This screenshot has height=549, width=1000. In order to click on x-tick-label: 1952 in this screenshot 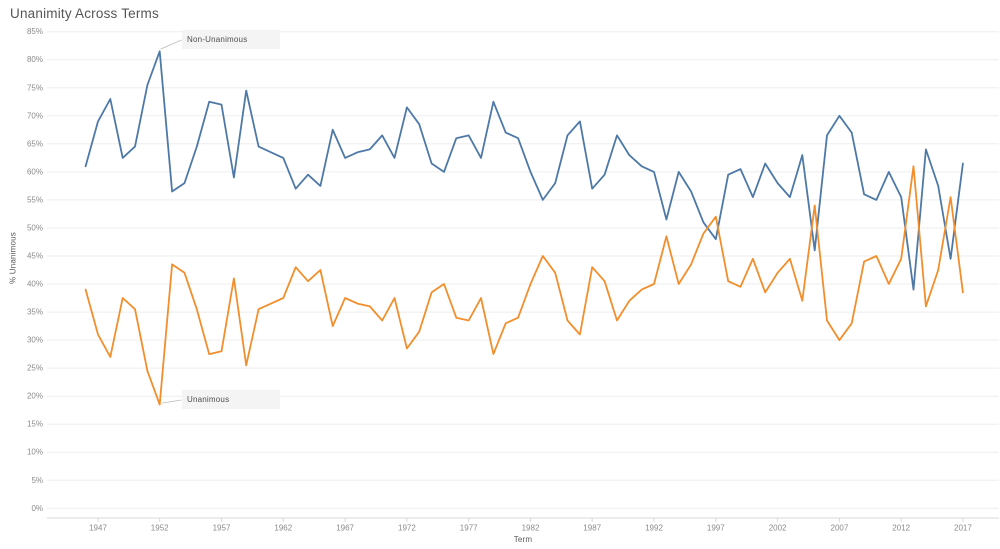, I will do `click(160, 528)`.